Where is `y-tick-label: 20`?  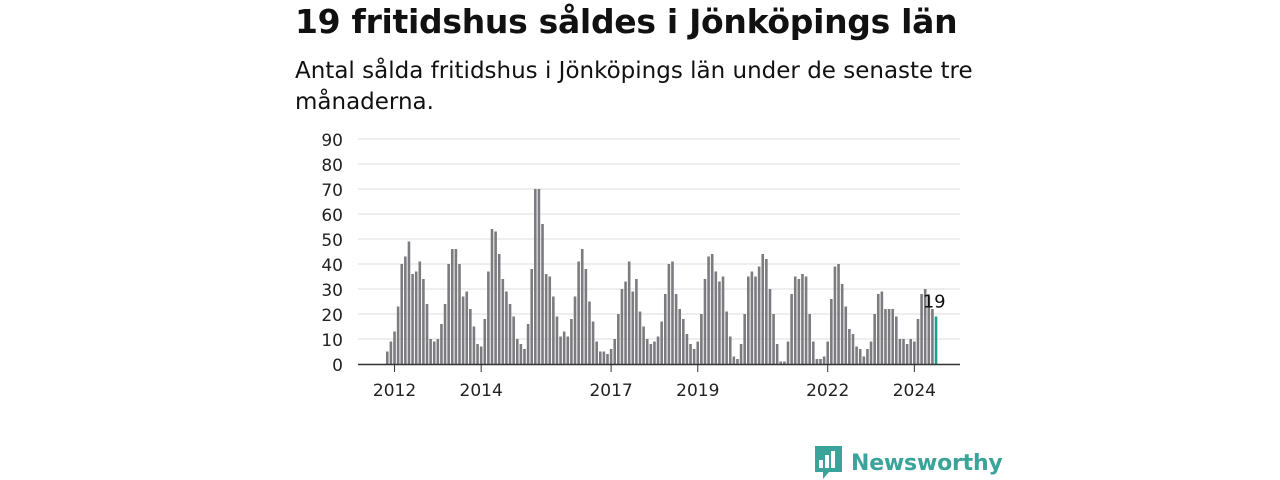 y-tick-label: 20 is located at coordinates (332, 316).